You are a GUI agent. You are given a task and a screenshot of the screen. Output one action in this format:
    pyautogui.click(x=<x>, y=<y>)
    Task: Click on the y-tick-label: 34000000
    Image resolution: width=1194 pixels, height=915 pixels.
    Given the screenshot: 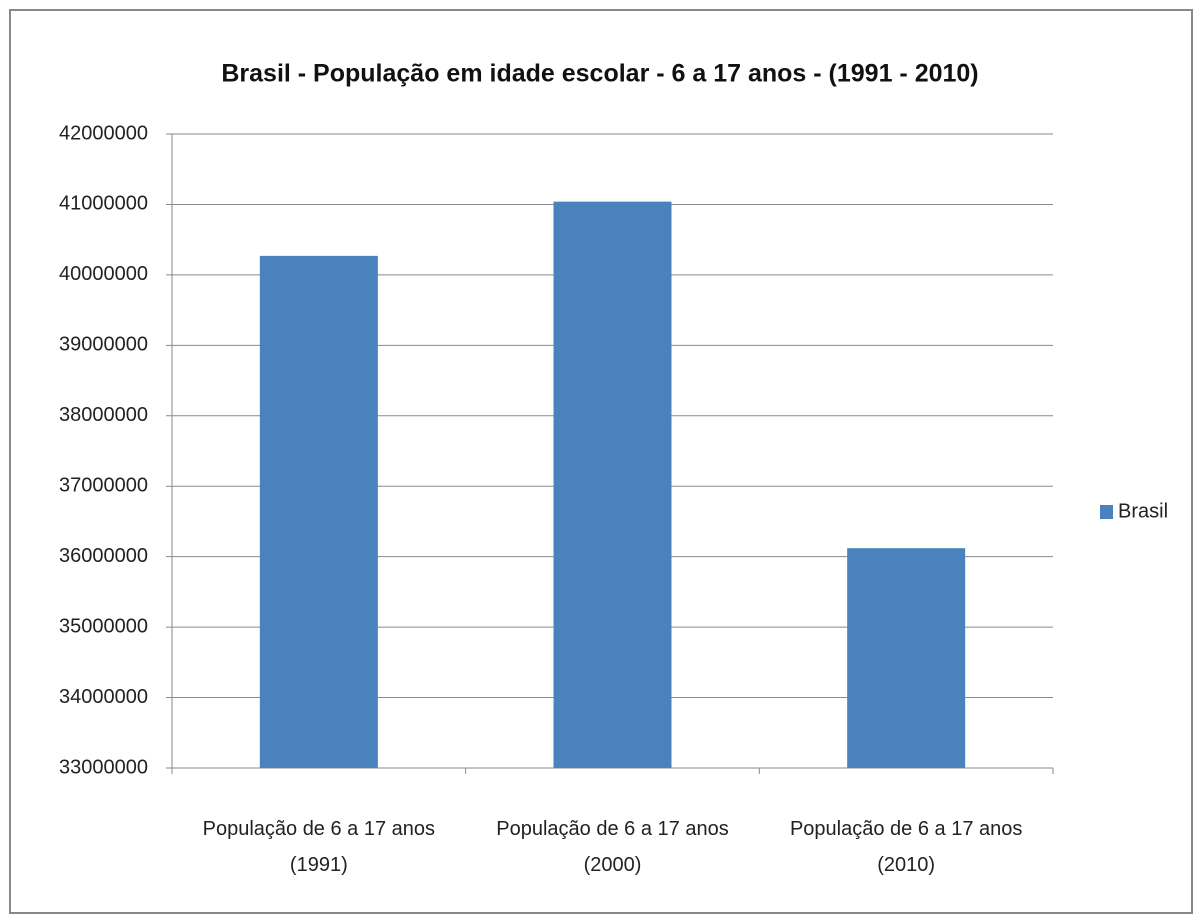 What is the action you would take?
    pyautogui.click(x=103, y=697)
    